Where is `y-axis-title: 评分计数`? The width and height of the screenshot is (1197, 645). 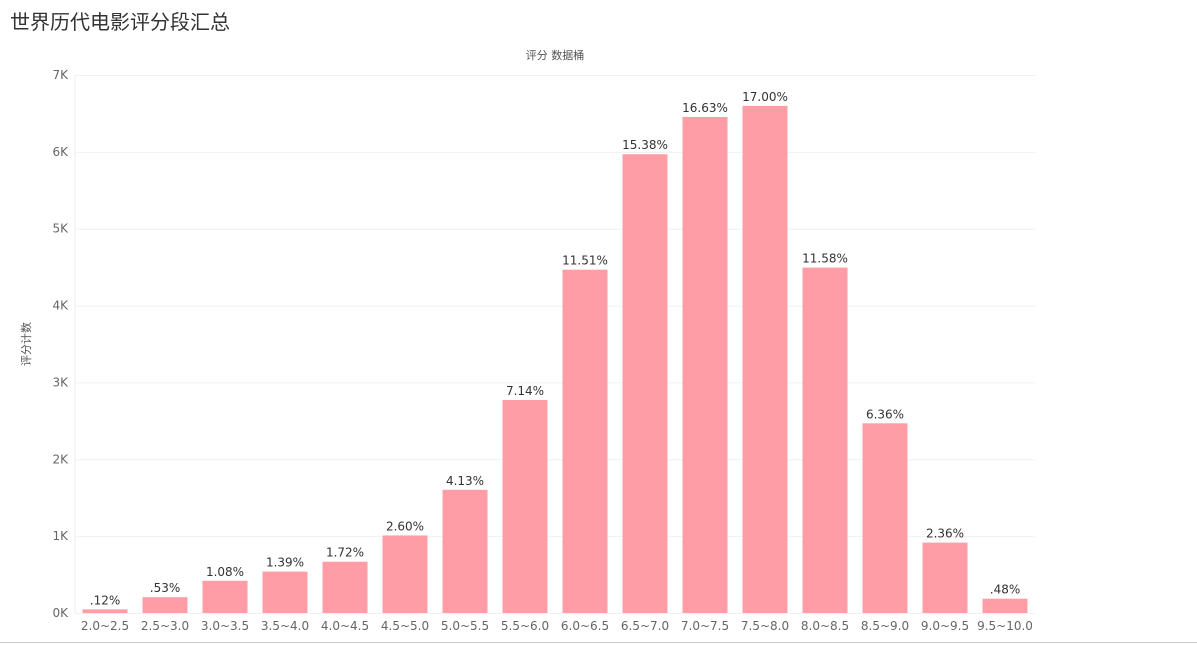
y-axis-title: 评分计数 is located at coordinates (26, 344).